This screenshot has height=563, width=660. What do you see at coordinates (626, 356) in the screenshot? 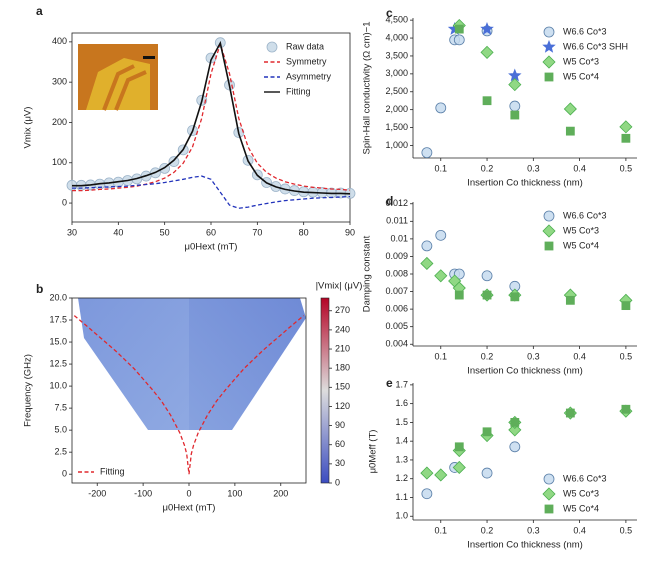
I see `x-tick-label: 0.5` at bounding box center [626, 356].